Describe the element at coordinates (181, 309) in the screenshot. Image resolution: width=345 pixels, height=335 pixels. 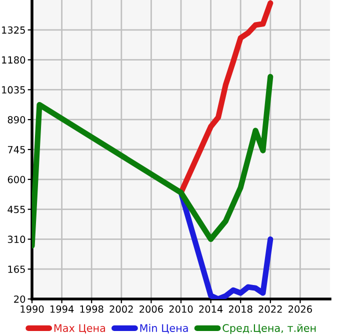
I see `x-tick-label: 2010` at that location.